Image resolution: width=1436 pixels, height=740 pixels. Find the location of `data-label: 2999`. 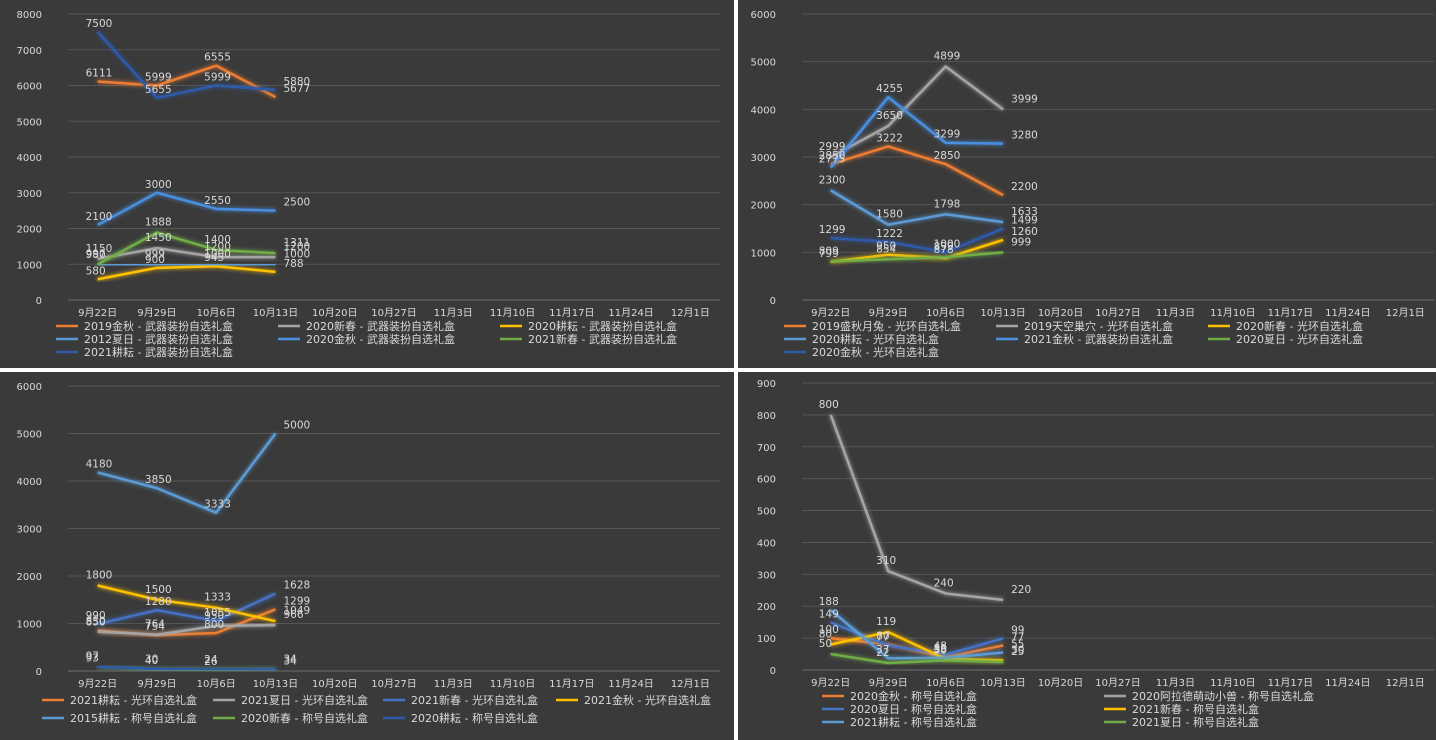

data-label: 2999 is located at coordinates (832, 147).